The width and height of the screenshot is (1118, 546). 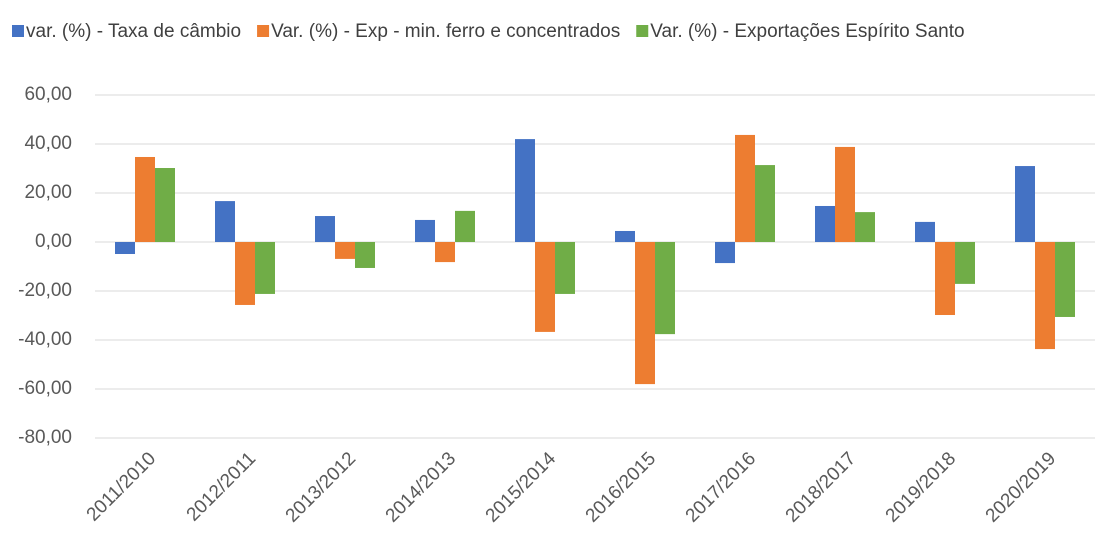 What do you see at coordinates (45, 437) in the screenshot?
I see `y-tick-label: -80,00` at bounding box center [45, 437].